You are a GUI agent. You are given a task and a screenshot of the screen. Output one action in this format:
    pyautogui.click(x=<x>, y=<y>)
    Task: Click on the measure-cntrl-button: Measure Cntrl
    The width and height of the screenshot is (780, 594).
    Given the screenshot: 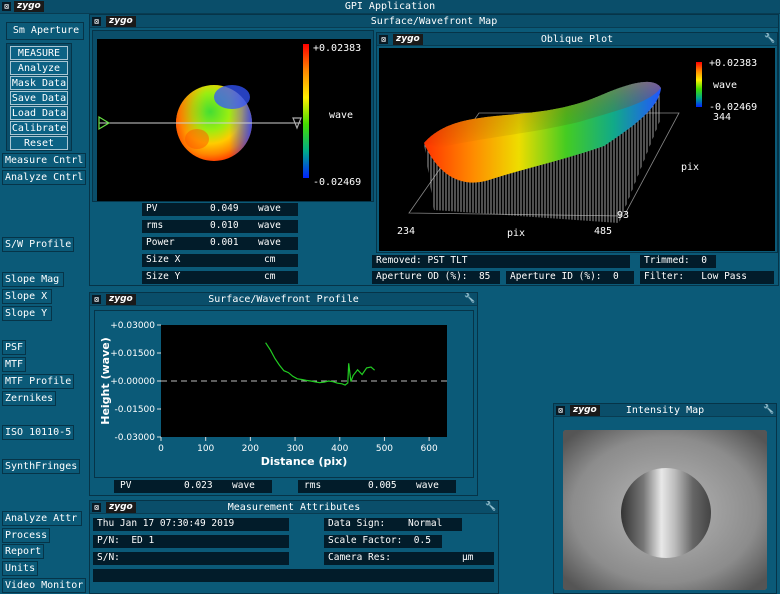 What is the action you would take?
    pyautogui.click(x=44, y=160)
    